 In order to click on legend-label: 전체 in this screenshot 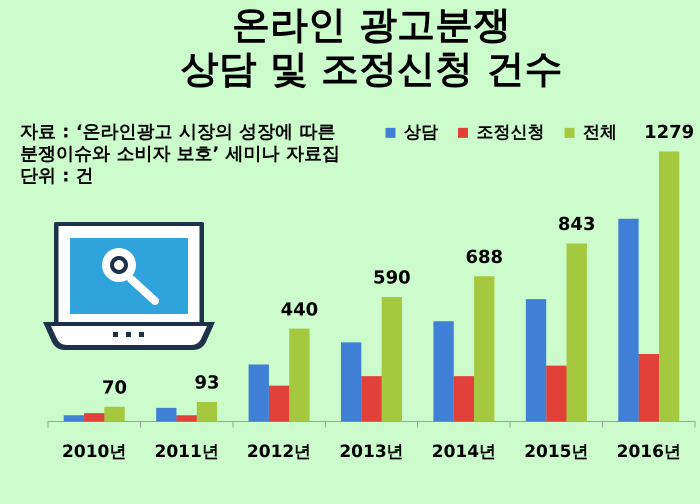, I will do `click(600, 132)`.